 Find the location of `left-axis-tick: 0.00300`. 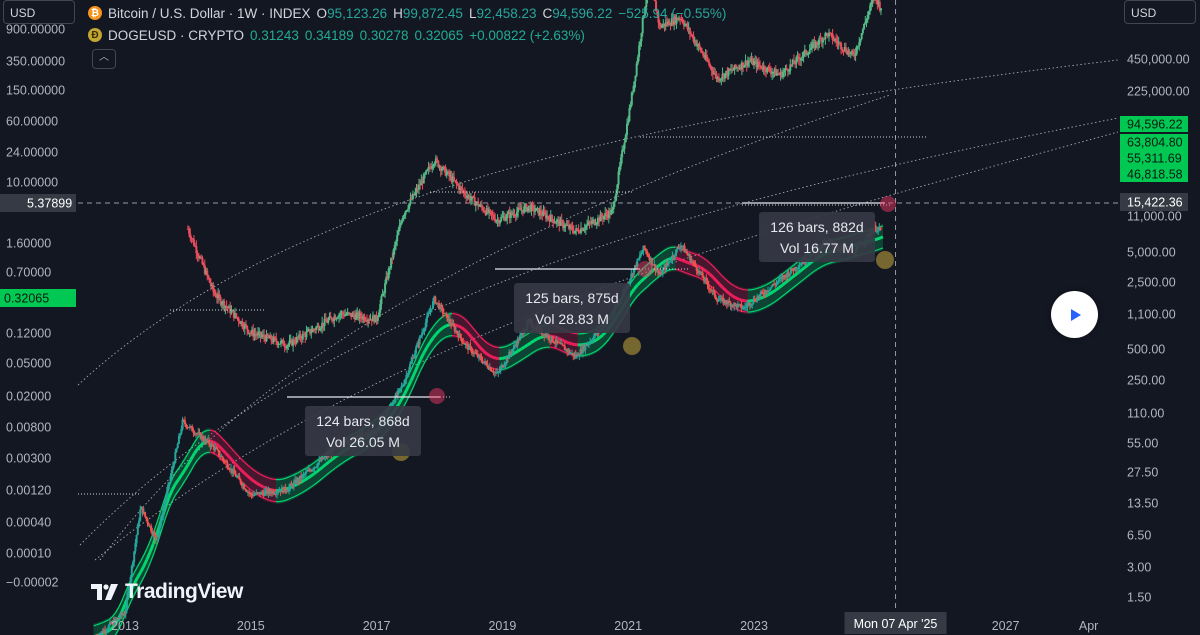

left-axis-tick: 0.00300 is located at coordinates (28, 459).